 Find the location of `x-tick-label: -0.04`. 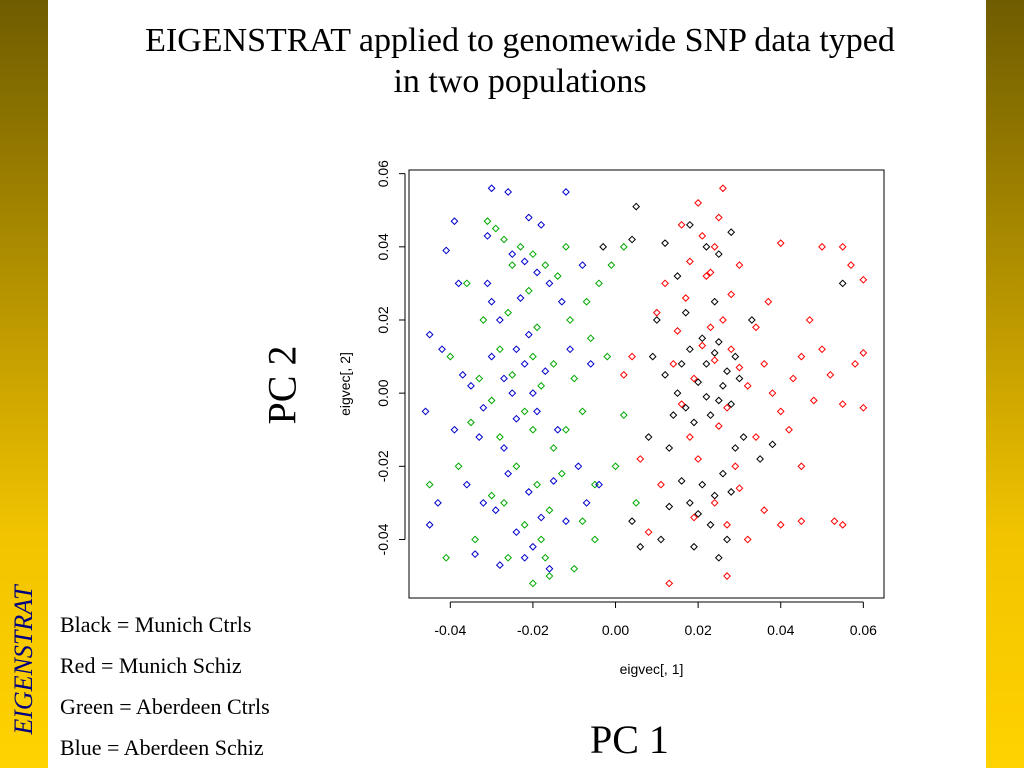

x-tick-label: -0.04 is located at coordinates (450, 630).